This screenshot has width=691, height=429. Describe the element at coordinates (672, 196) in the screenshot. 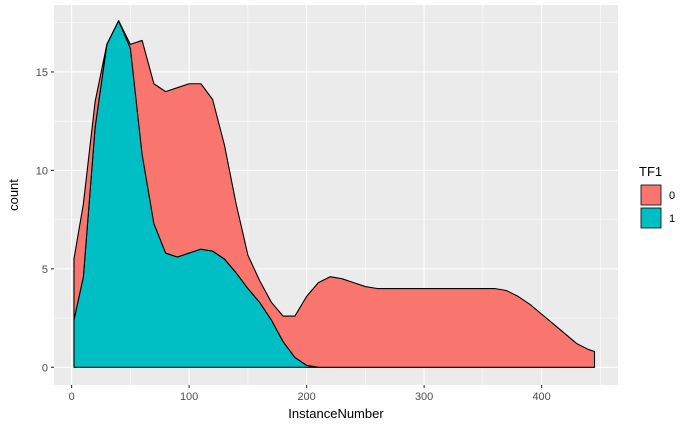

I see `legend-label-0: 0` at that location.